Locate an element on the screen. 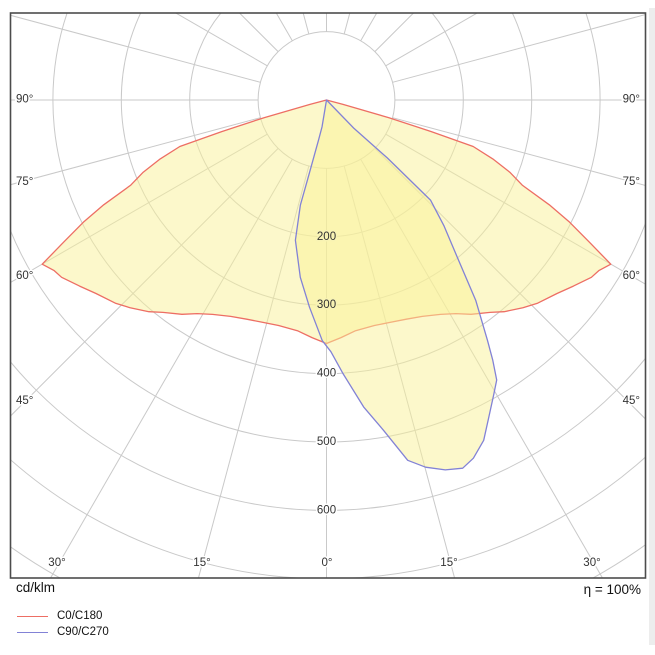 The width and height of the screenshot is (655, 655). c0-c180-line-swatch is located at coordinates (32, 616).